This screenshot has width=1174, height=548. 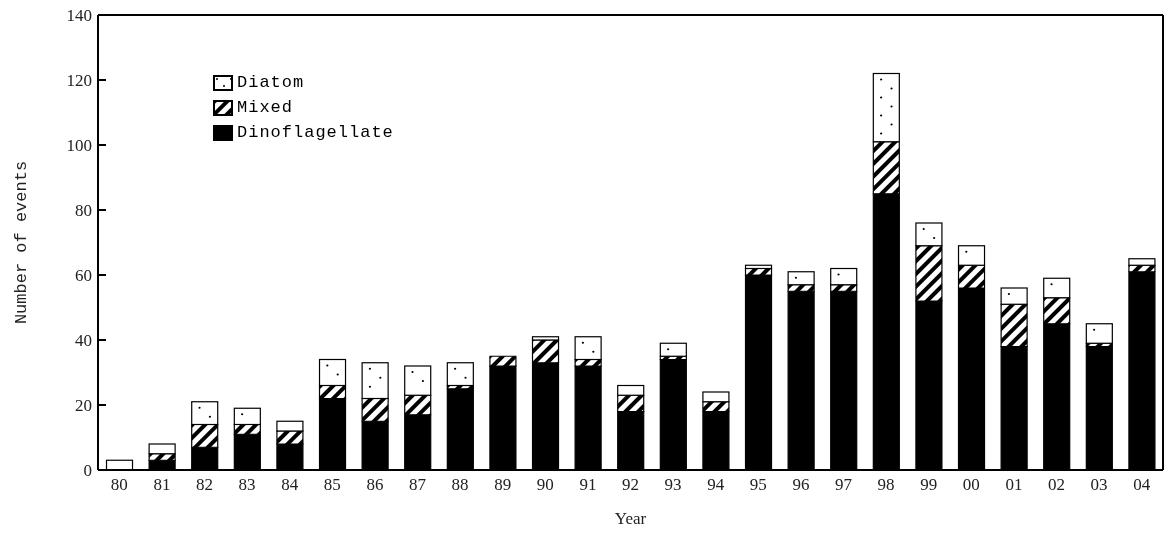 What do you see at coordinates (79, 146) in the screenshot?
I see `y-tick-label: 100` at bounding box center [79, 146].